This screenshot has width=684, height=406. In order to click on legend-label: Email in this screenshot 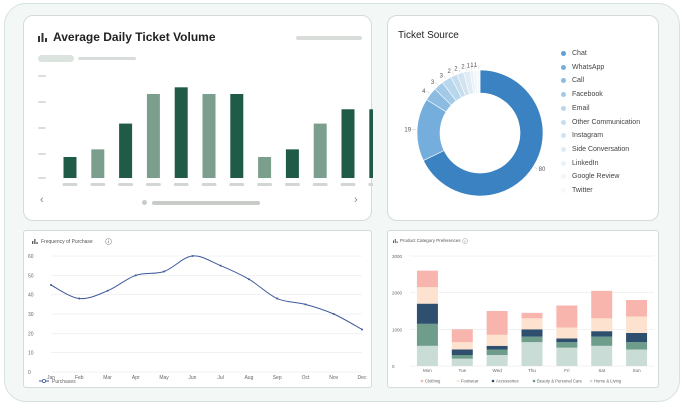, I will do `click(581, 108)`.